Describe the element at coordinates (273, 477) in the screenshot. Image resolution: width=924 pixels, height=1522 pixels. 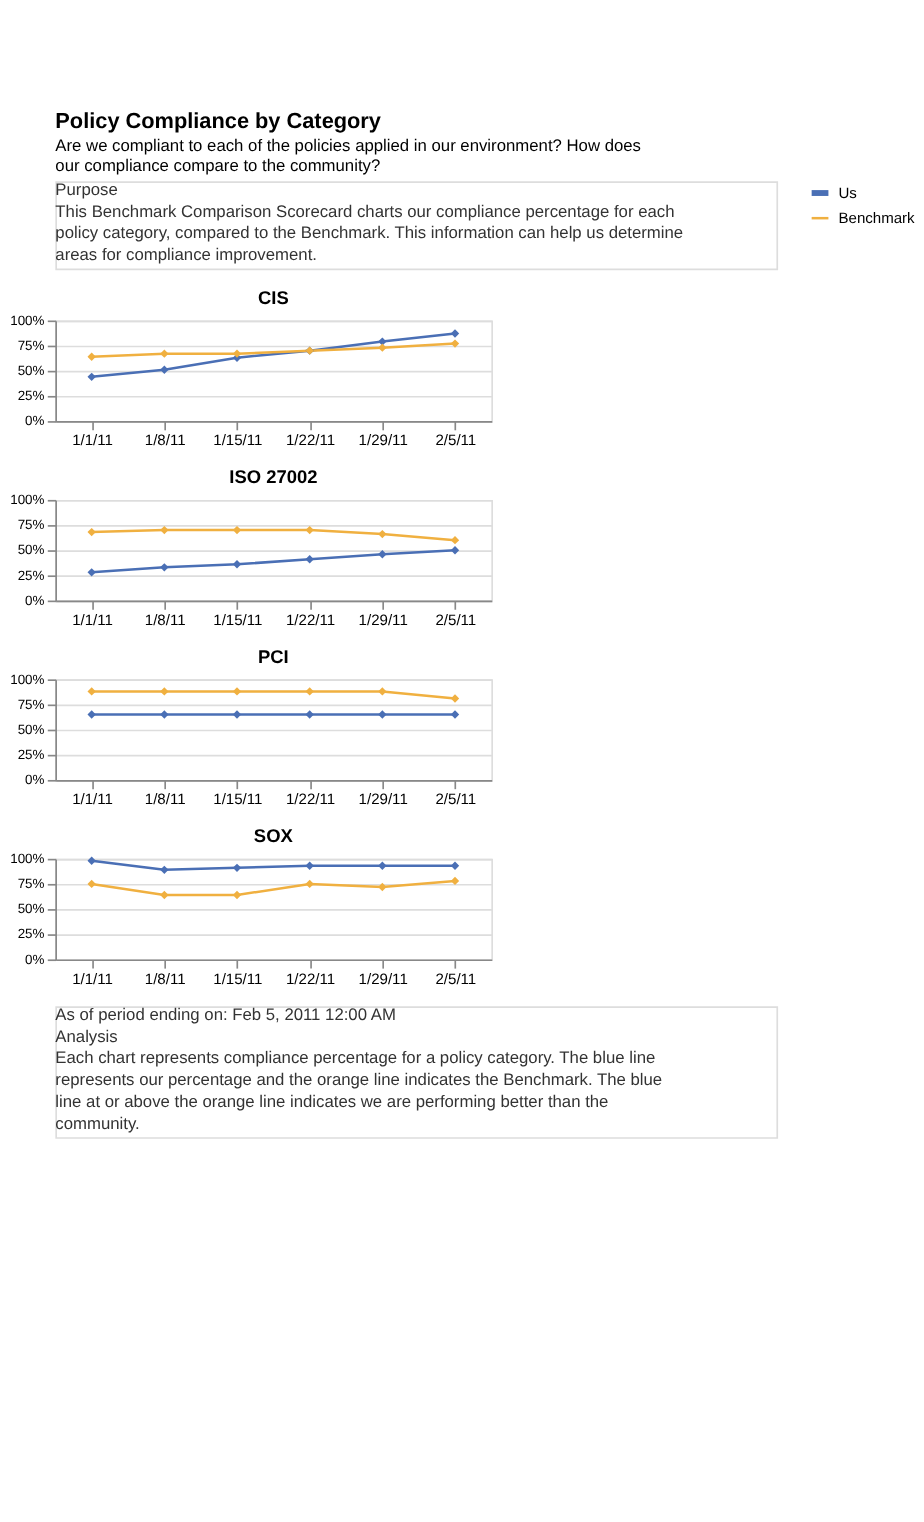
I see `chart-title: ISO 27002` at that location.